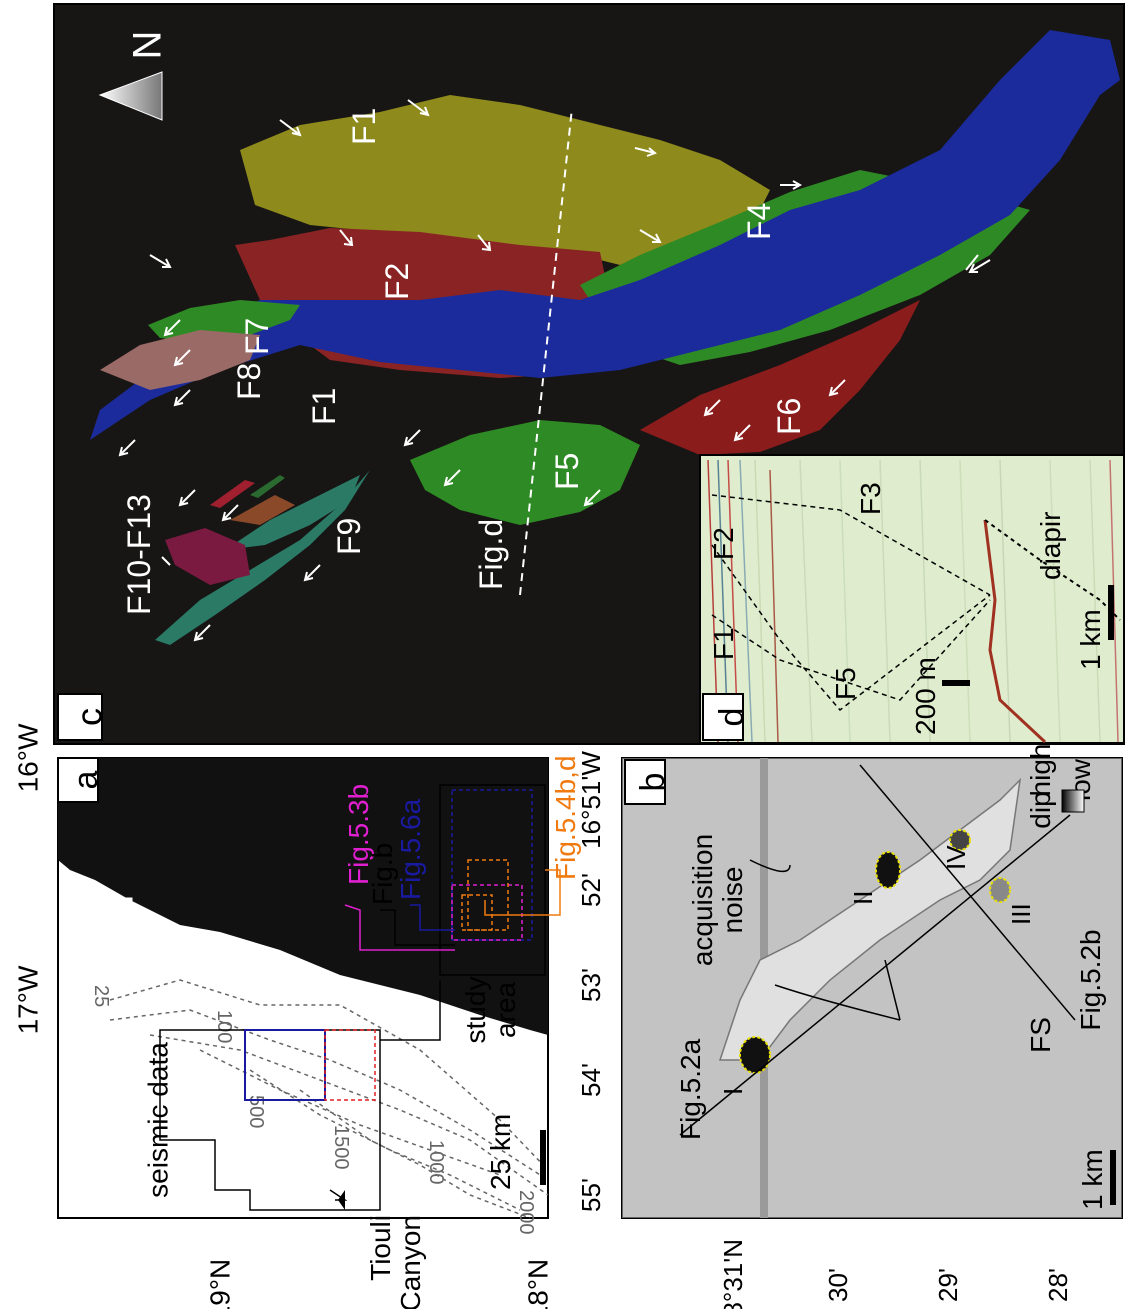  Describe the element at coordinates (157, 1120) in the screenshot. I see `seismic-data-label: seismic data` at that location.